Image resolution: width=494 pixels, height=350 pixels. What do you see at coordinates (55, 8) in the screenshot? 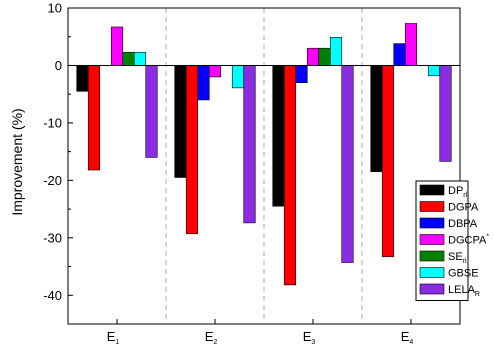
I see `y-tick-label: 10` at bounding box center [55, 8].